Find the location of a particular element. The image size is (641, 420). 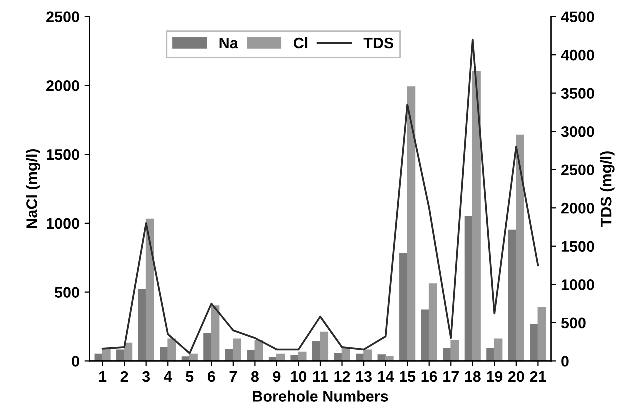

y2-tick-label: 3000 is located at coordinates (577, 132).